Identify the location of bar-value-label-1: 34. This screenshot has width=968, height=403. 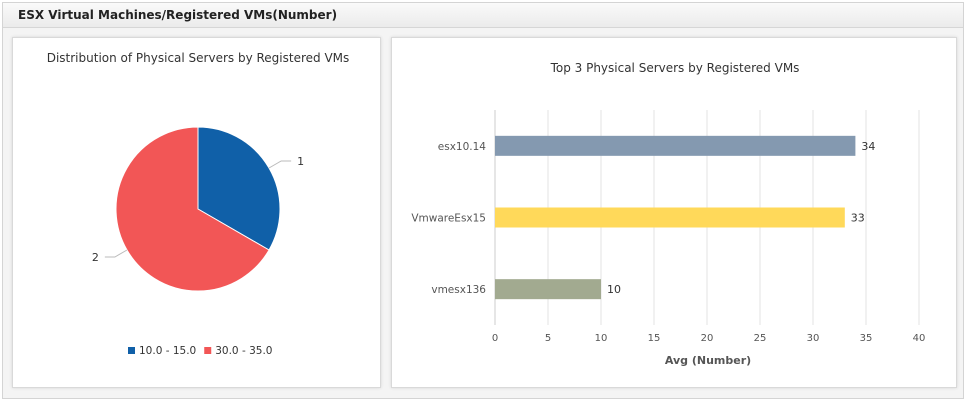
(868, 146).